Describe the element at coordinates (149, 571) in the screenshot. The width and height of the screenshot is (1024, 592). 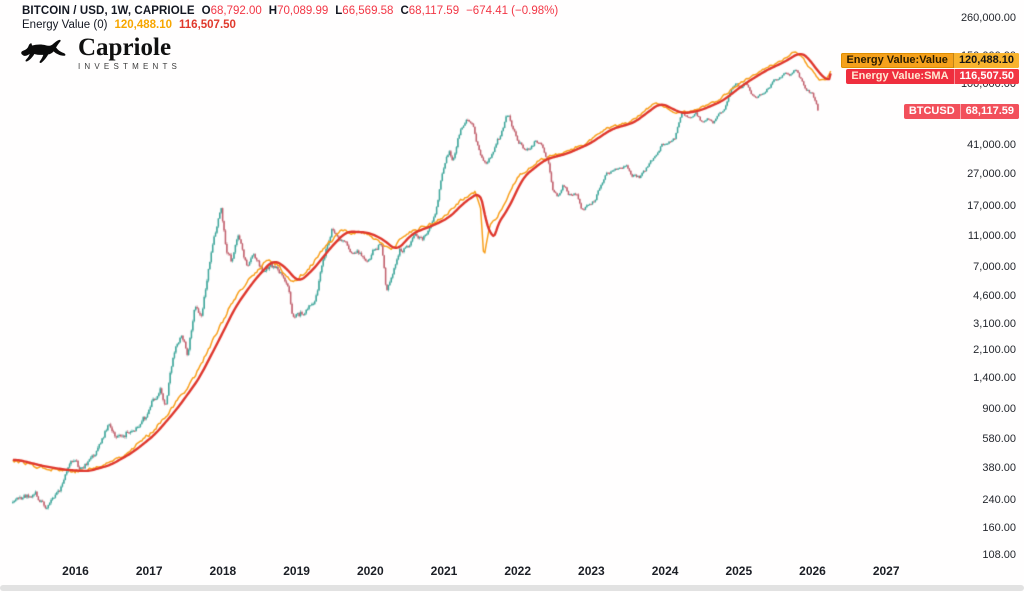
I see `year-label: 2017` at that location.